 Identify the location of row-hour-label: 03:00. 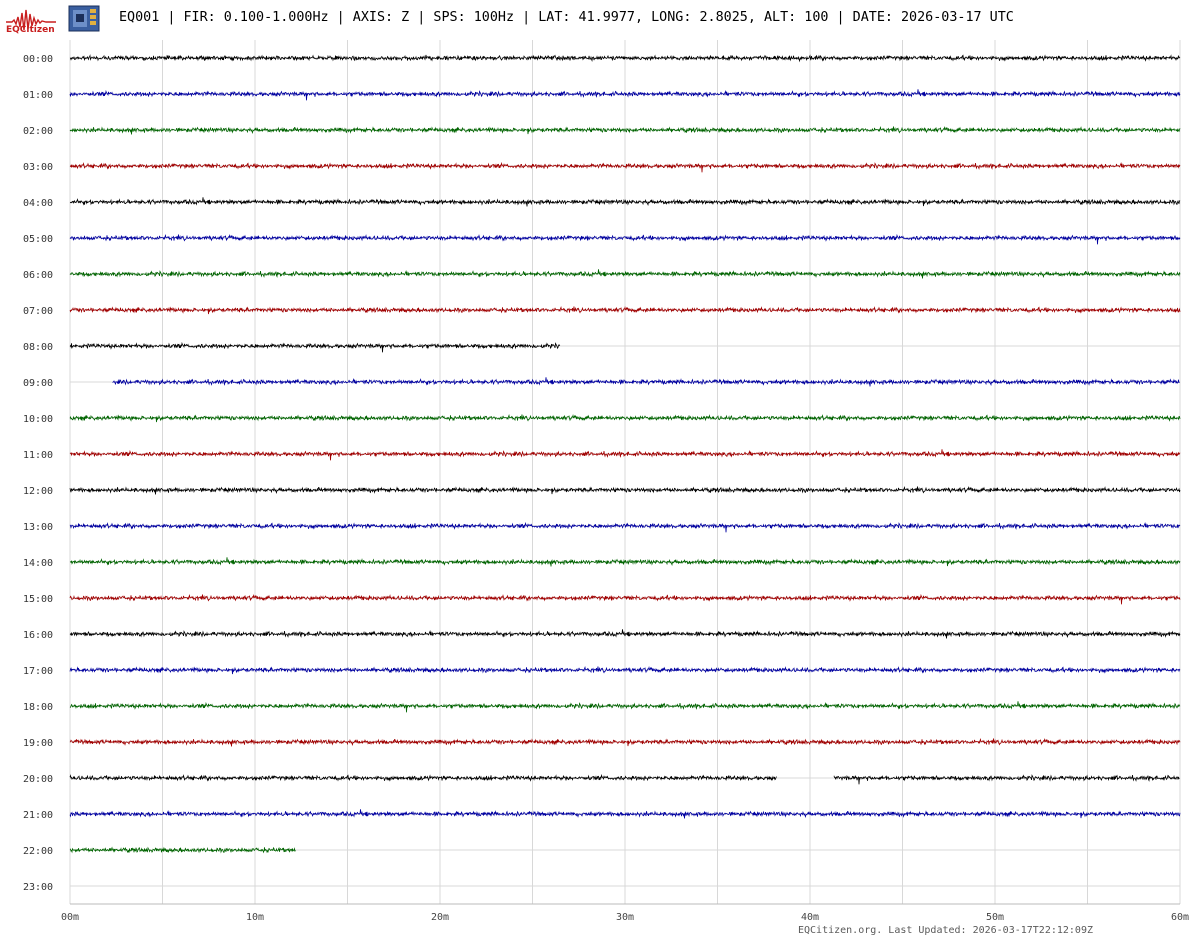
(38, 167).